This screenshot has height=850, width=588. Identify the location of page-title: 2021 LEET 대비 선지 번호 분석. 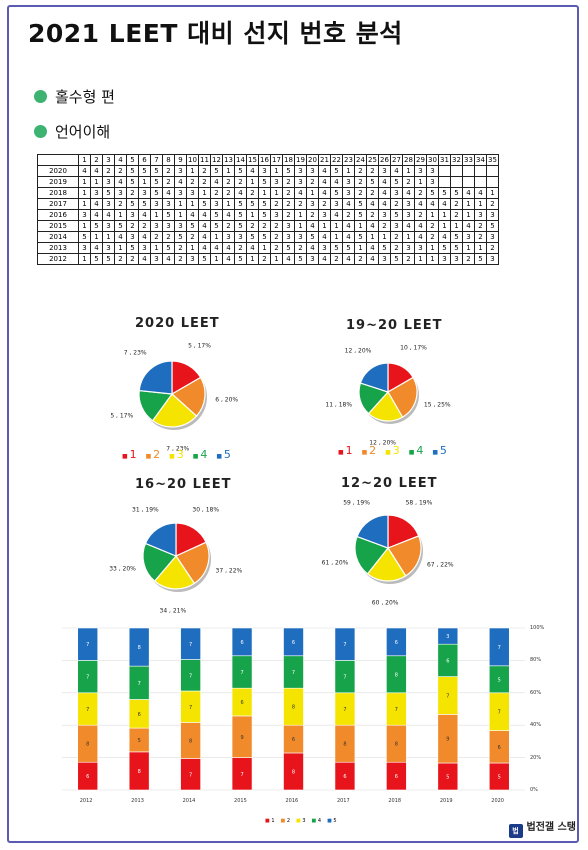
(215, 33).